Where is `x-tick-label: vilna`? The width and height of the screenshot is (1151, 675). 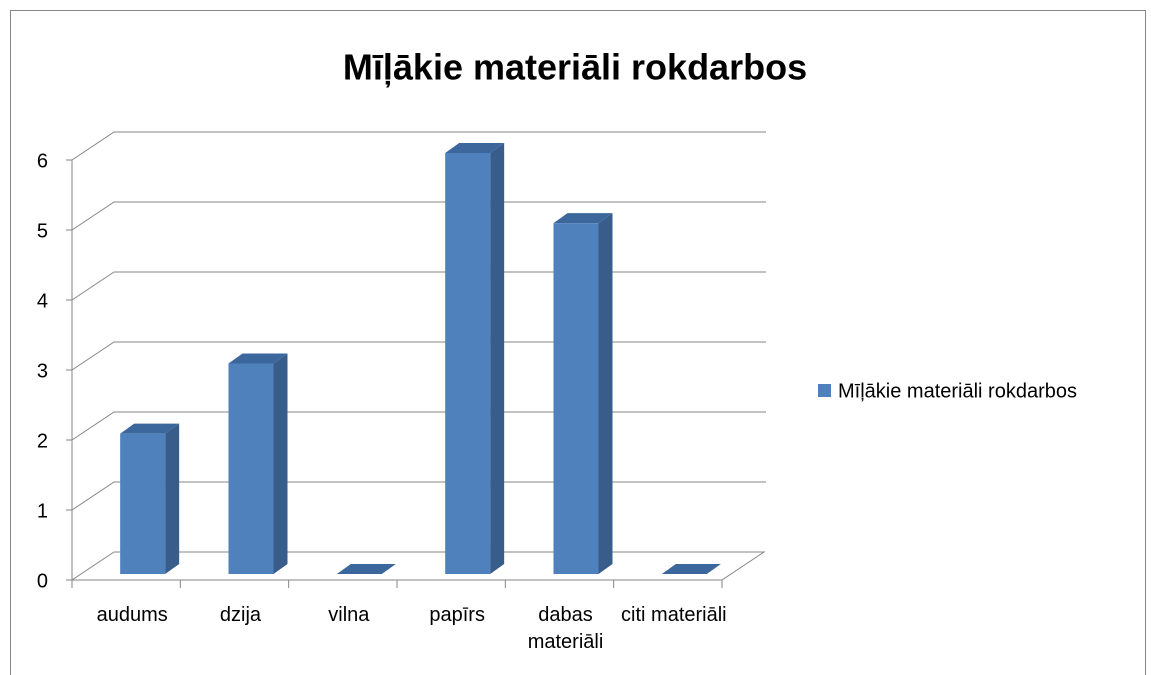
x-tick-label: vilna is located at coordinates (349, 615).